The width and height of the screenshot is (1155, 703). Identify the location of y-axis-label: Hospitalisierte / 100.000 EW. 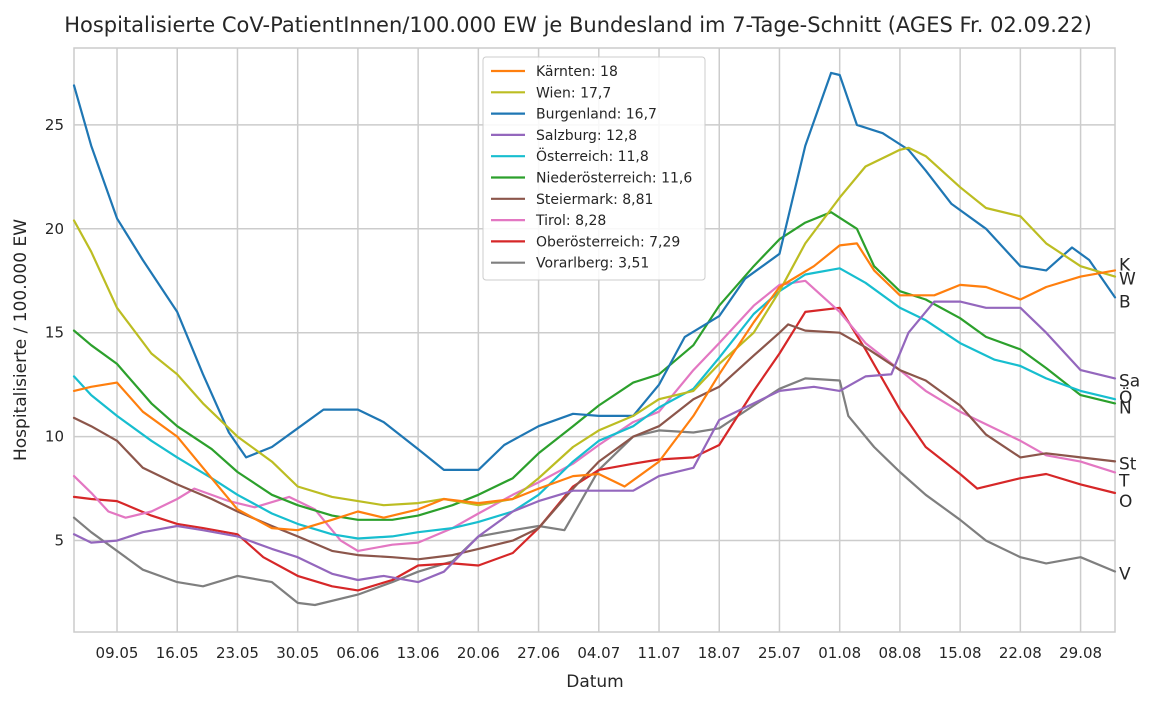
(21, 340).